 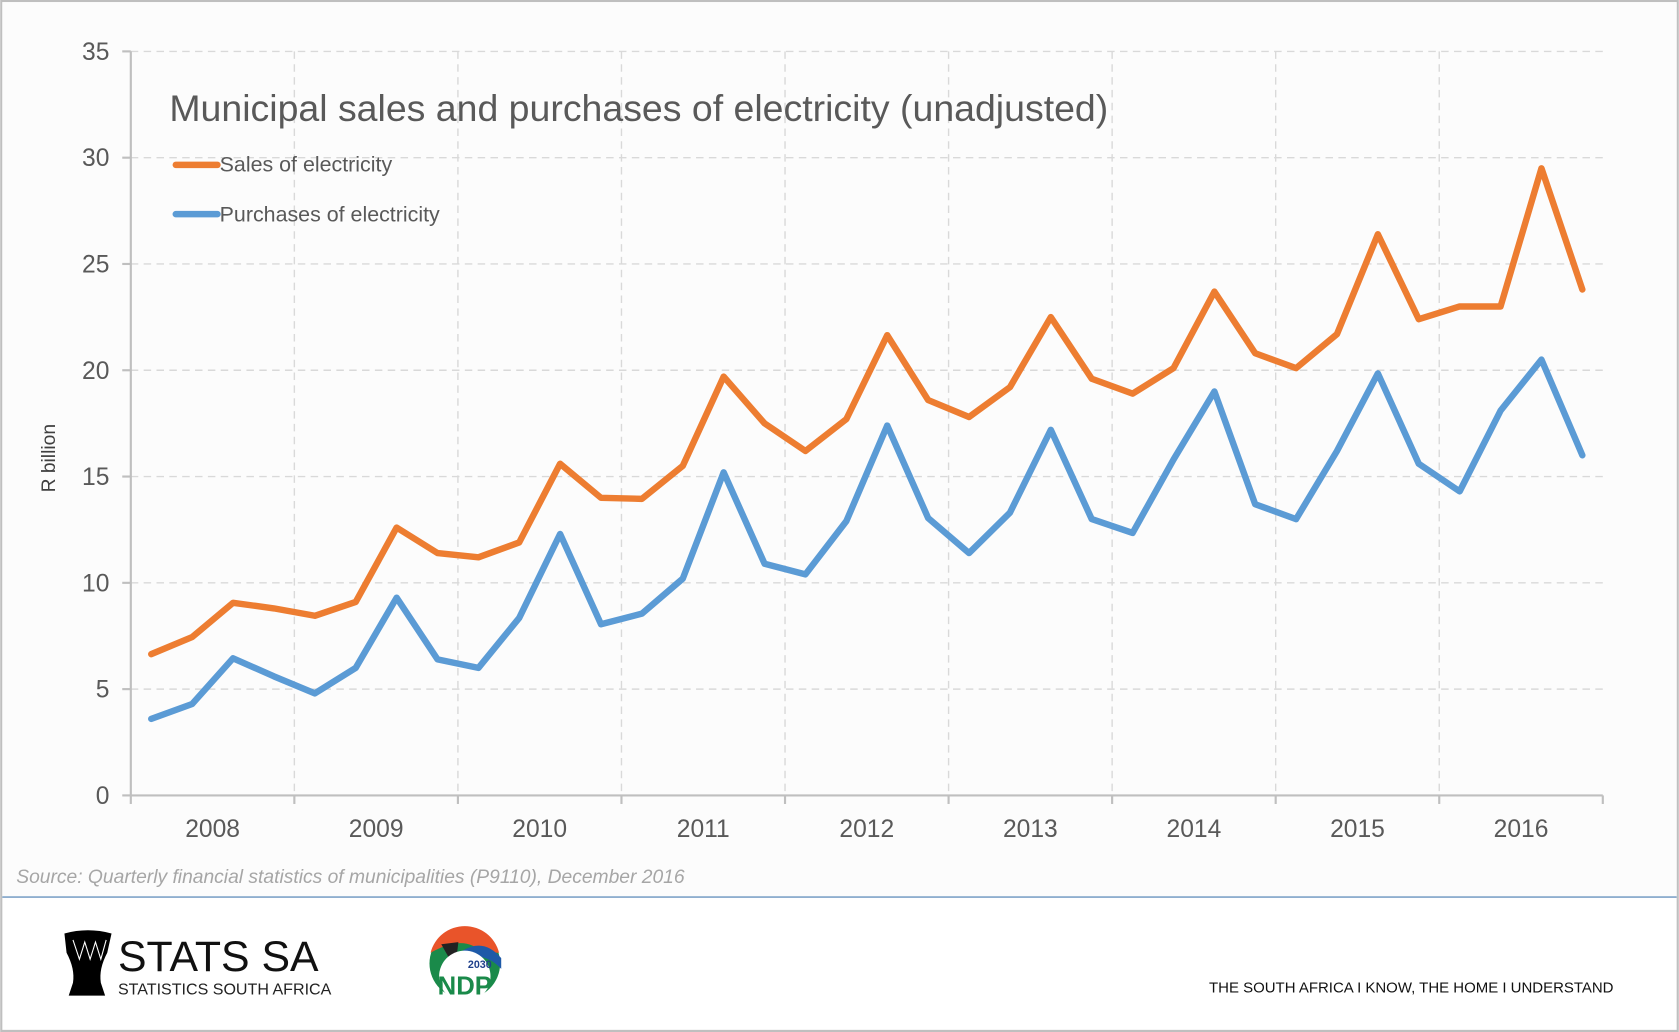 What do you see at coordinates (95, 424) in the screenshot?
I see `y-tick-labels: 0 5 10 15 20 25 30 35` at bounding box center [95, 424].